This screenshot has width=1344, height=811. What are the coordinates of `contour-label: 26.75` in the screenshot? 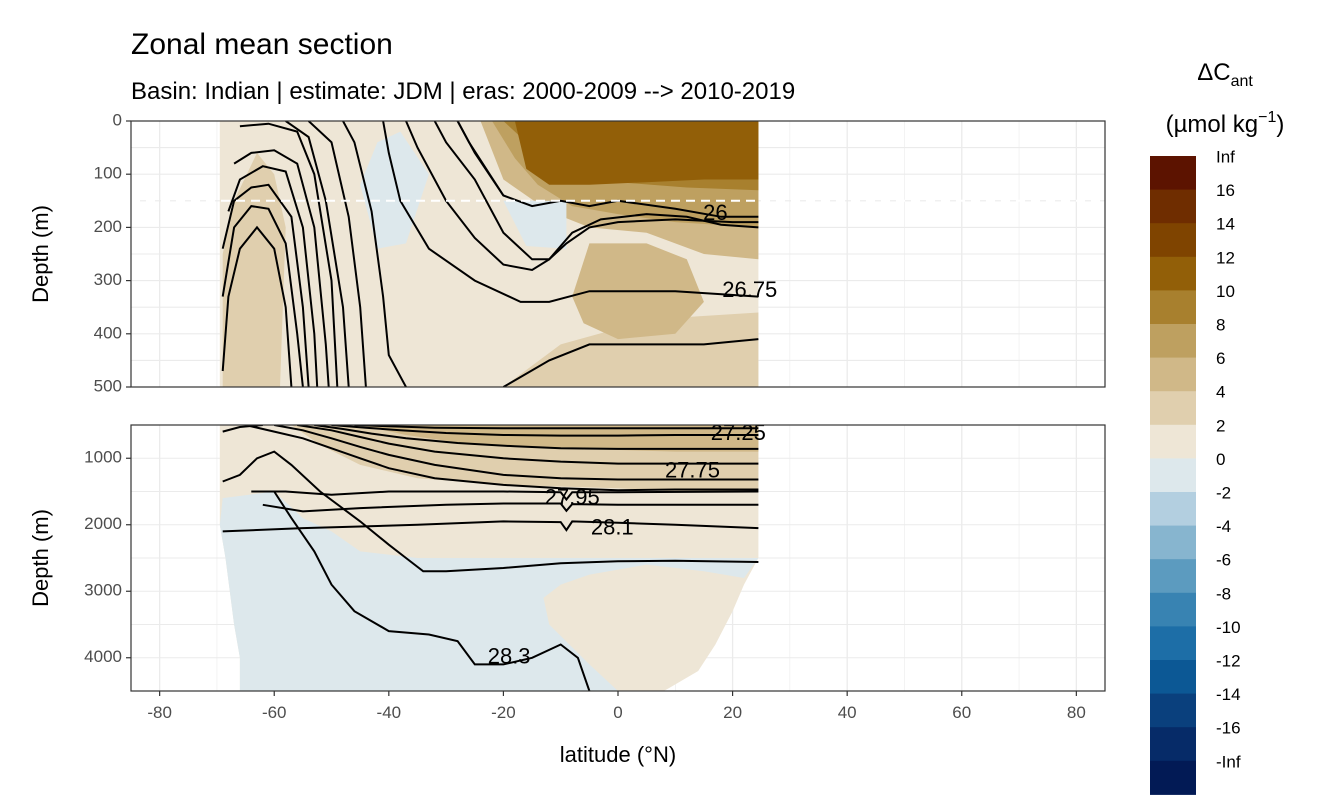 It's located at (749, 289).